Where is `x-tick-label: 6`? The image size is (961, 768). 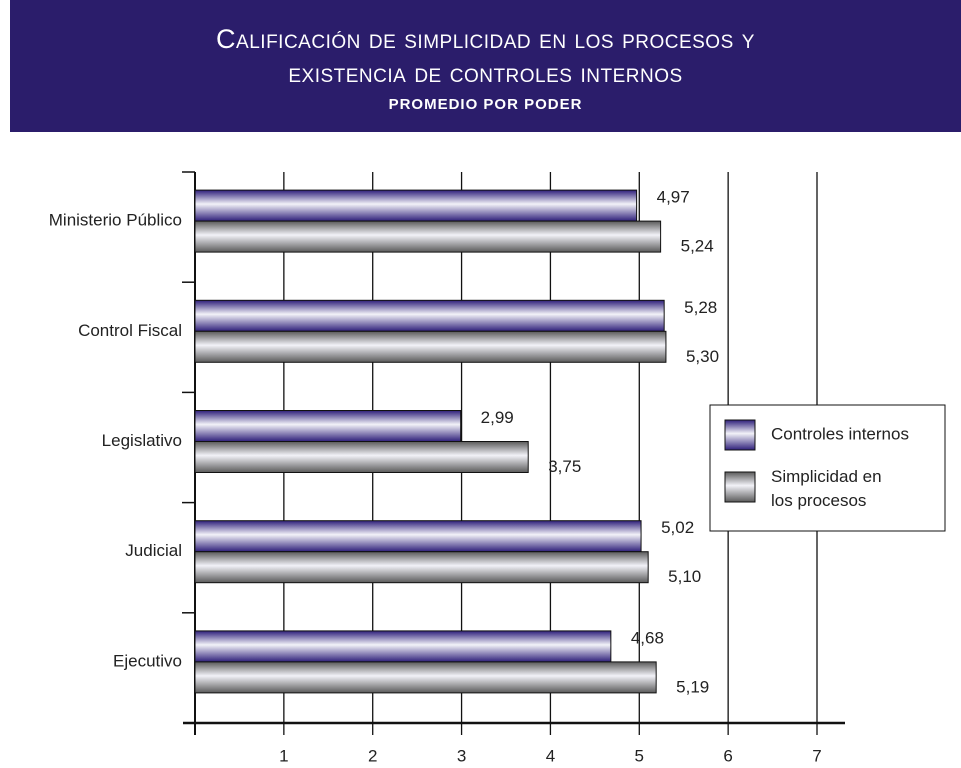
x-tick-label: 6 is located at coordinates (727, 755).